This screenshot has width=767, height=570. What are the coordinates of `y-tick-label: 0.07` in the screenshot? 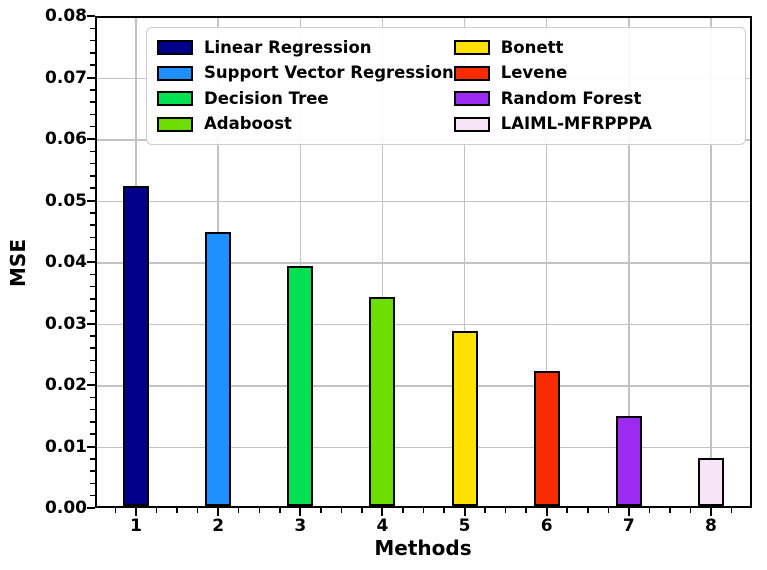 It's located at (66, 77).